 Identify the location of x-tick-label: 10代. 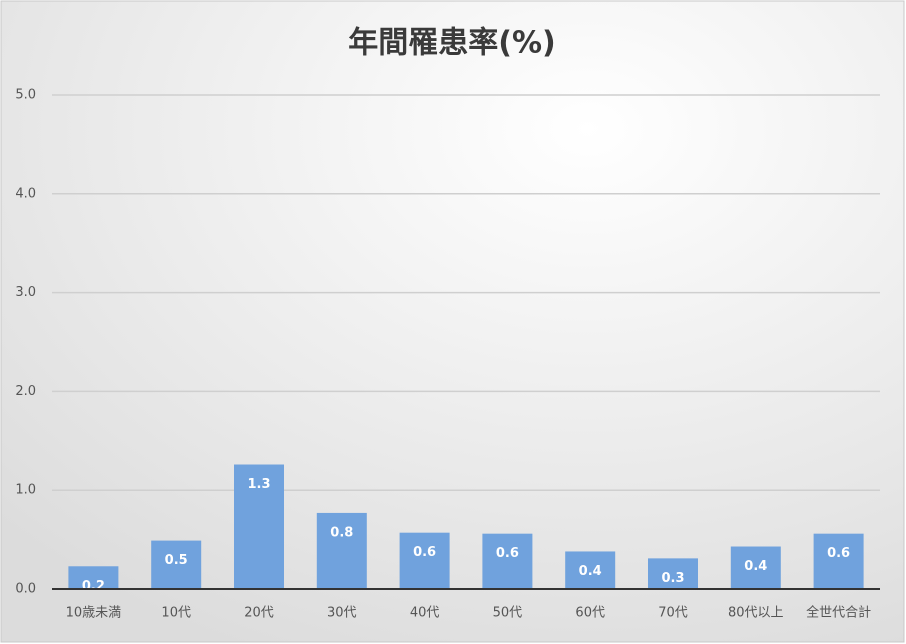
(176, 613).